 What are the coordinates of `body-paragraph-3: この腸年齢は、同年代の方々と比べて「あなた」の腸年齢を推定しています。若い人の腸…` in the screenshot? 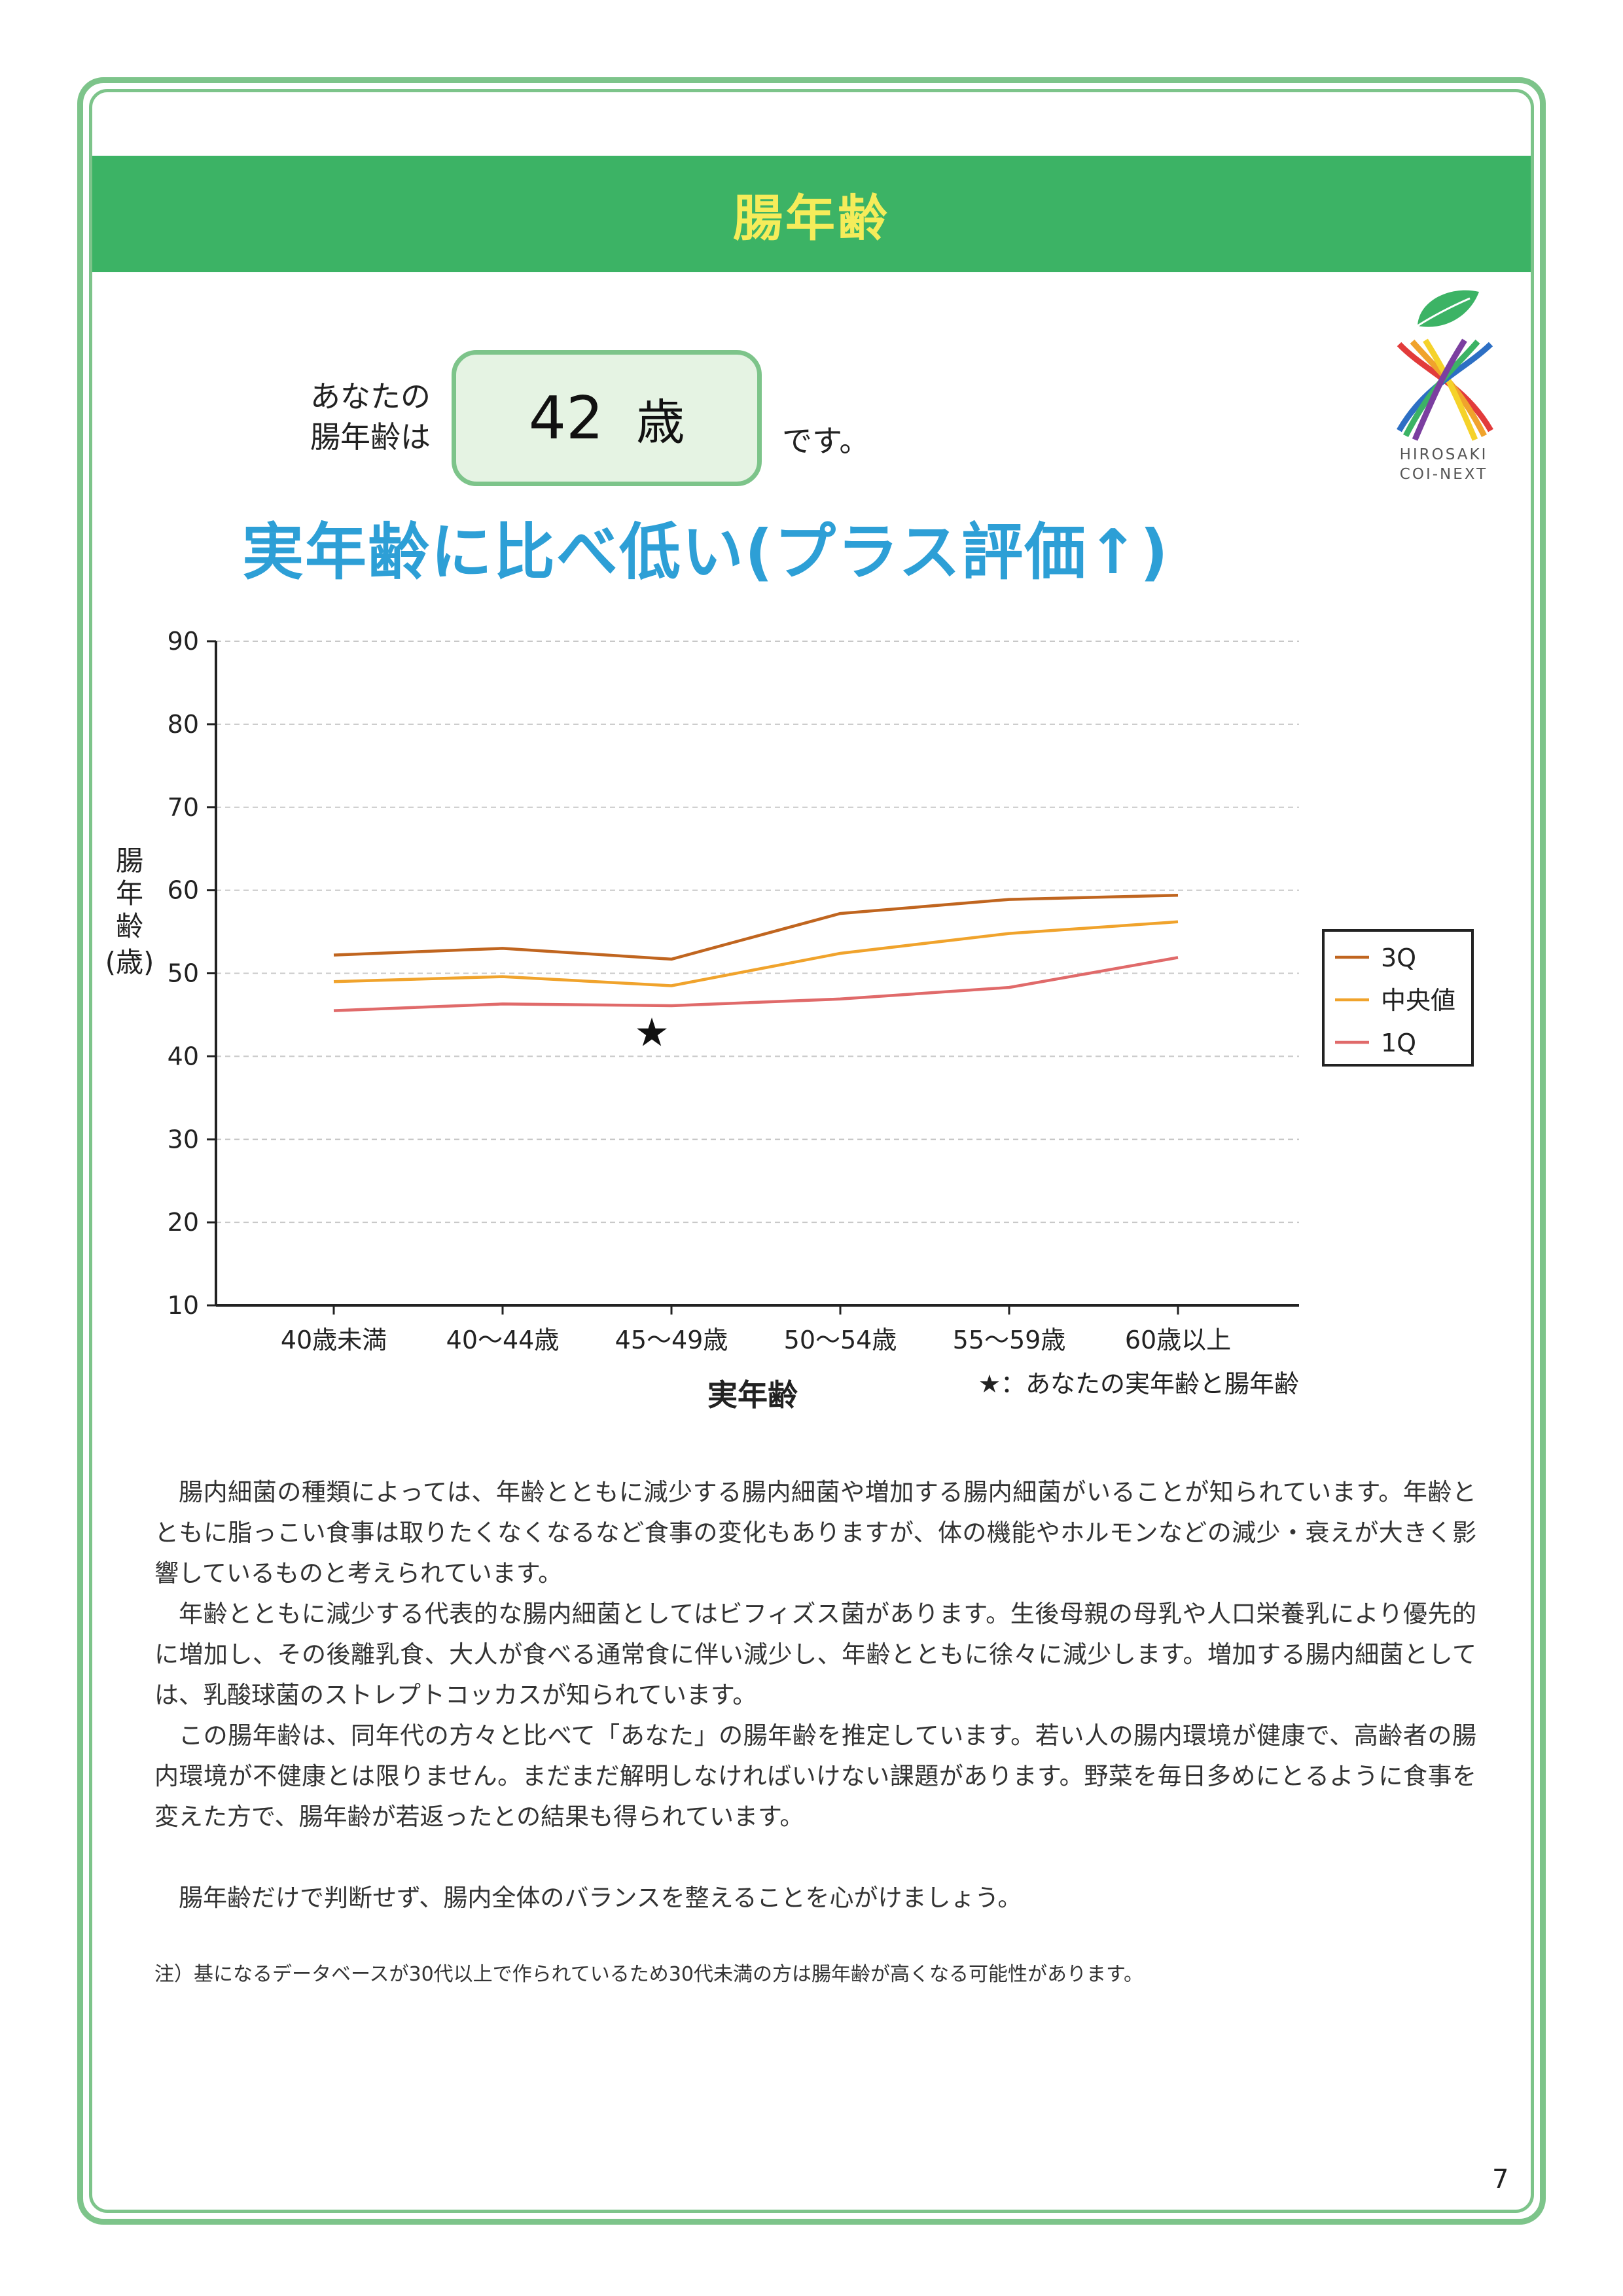 It's located at (815, 1777).